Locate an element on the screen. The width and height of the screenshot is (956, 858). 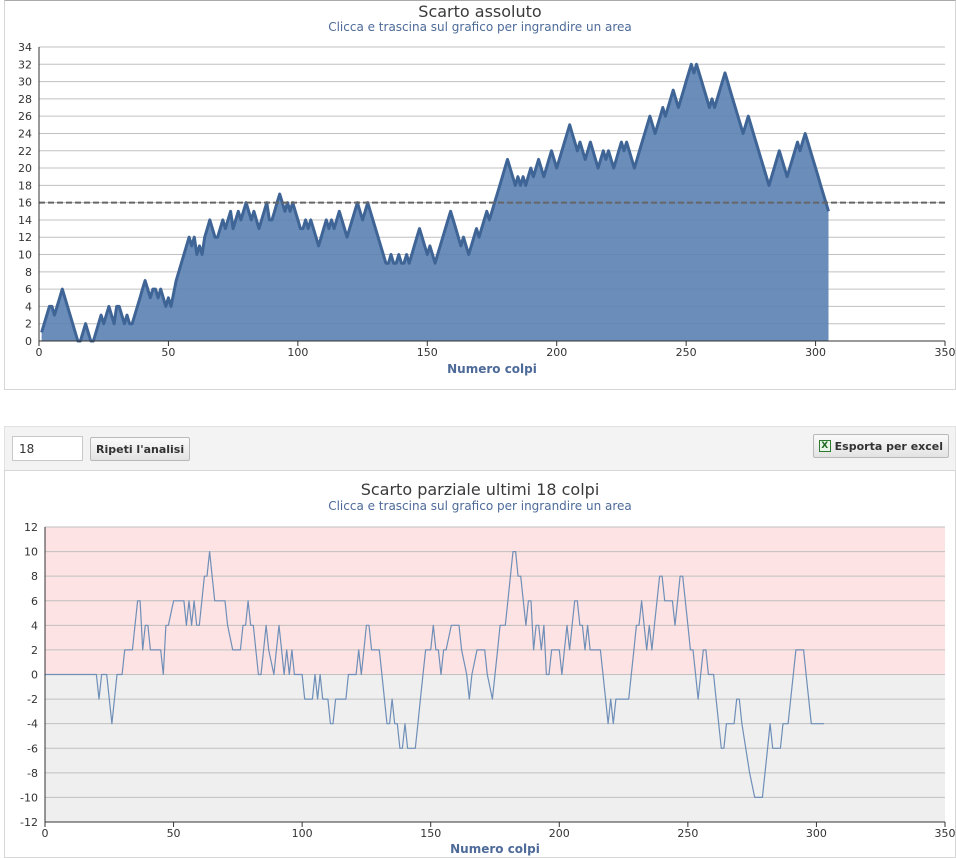
excel-icon: X is located at coordinates (824, 446).